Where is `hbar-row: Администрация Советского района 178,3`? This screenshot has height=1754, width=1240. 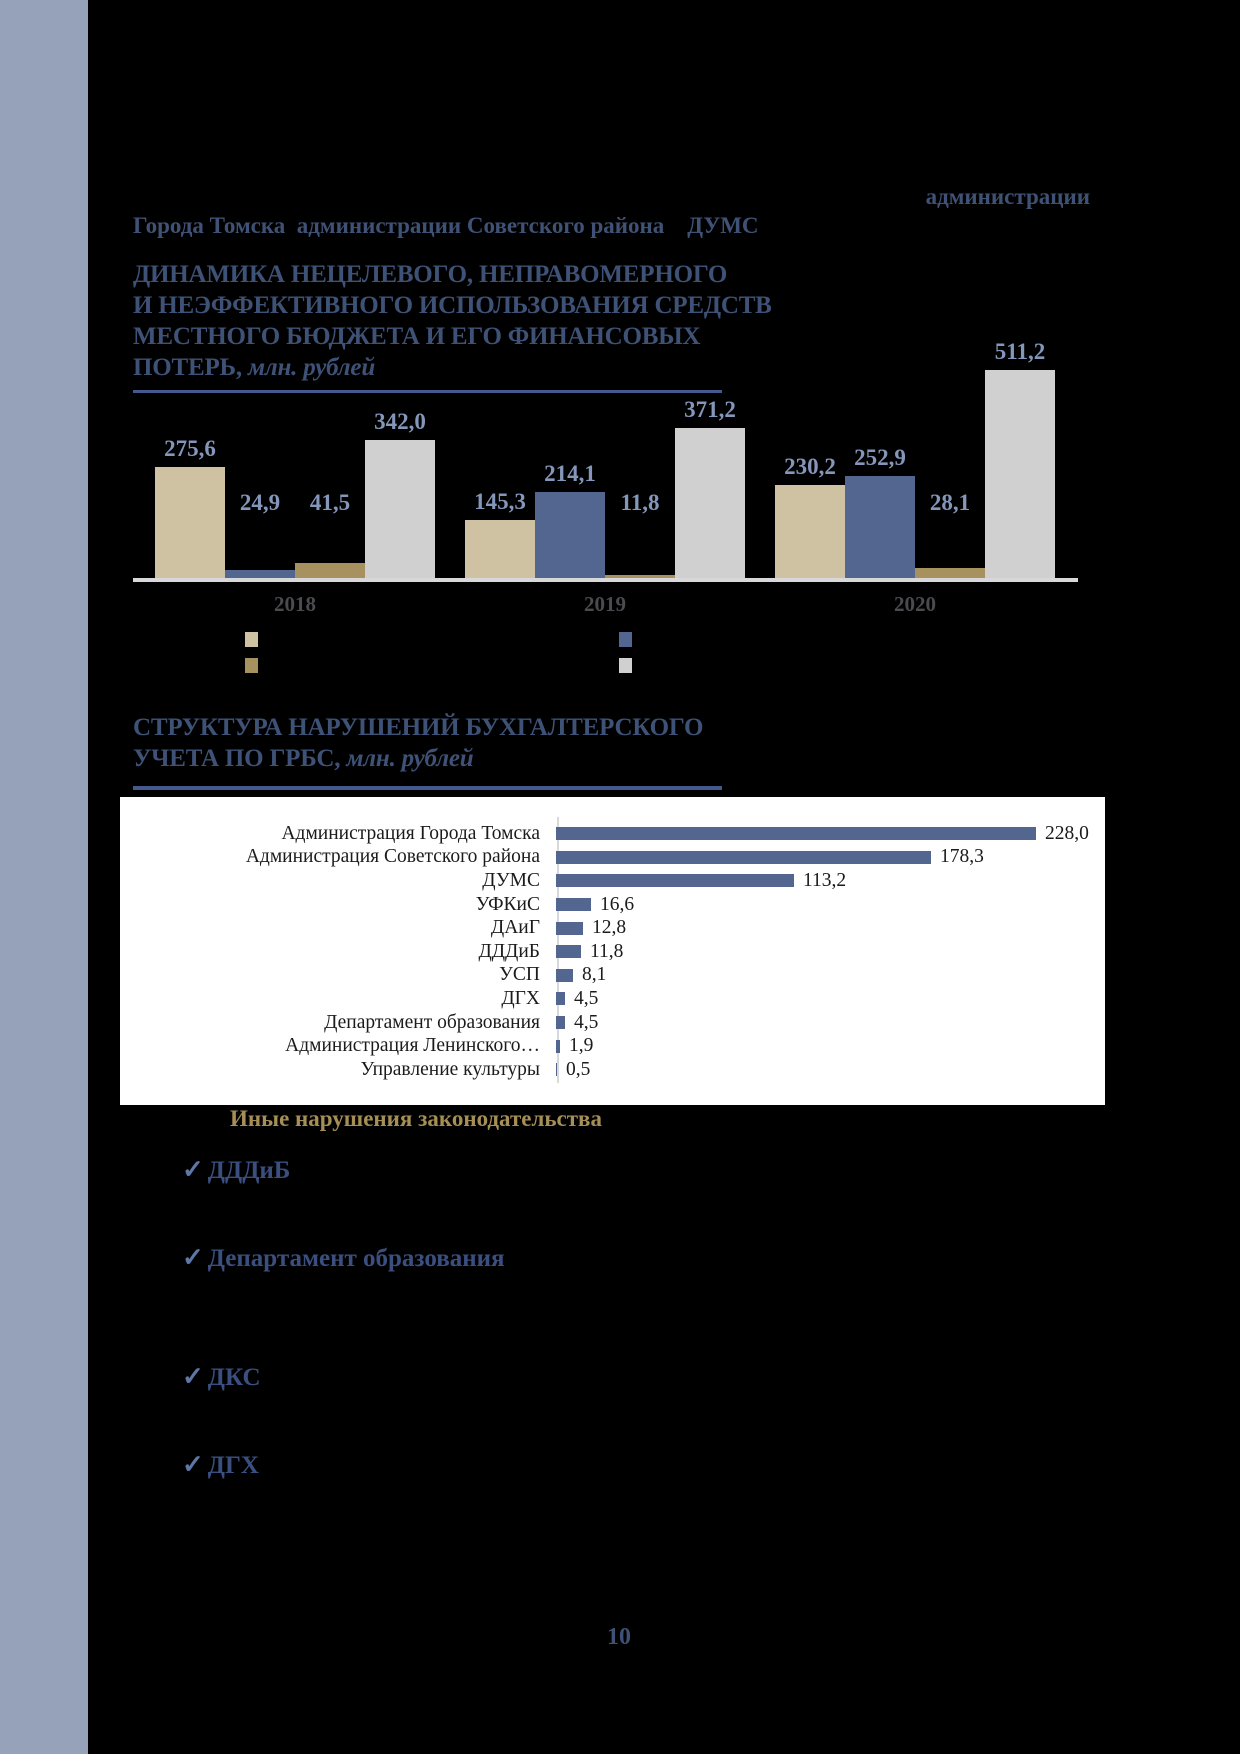
hbar-row: Администрация Советского района 178,3 is located at coordinates (612, 858).